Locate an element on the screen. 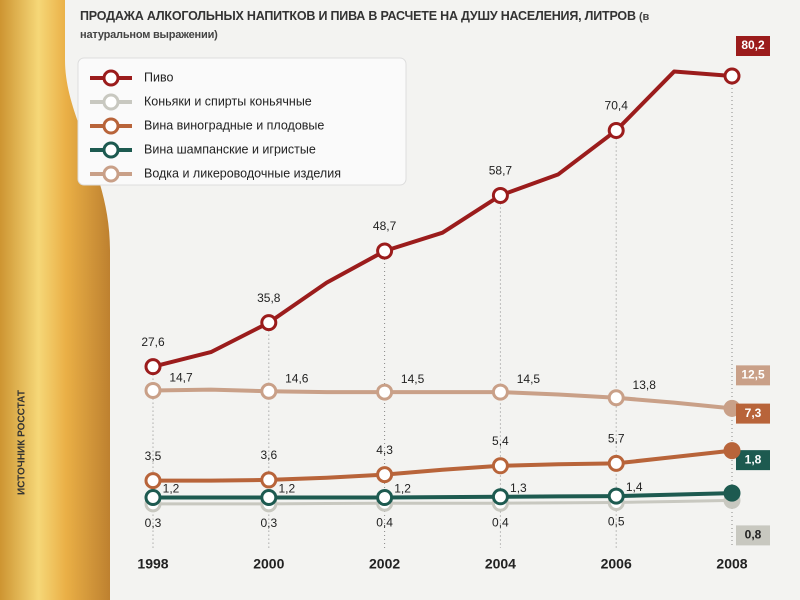 The width and height of the screenshot is (800, 600). value-label: 1,3 is located at coordinates (518, 488).